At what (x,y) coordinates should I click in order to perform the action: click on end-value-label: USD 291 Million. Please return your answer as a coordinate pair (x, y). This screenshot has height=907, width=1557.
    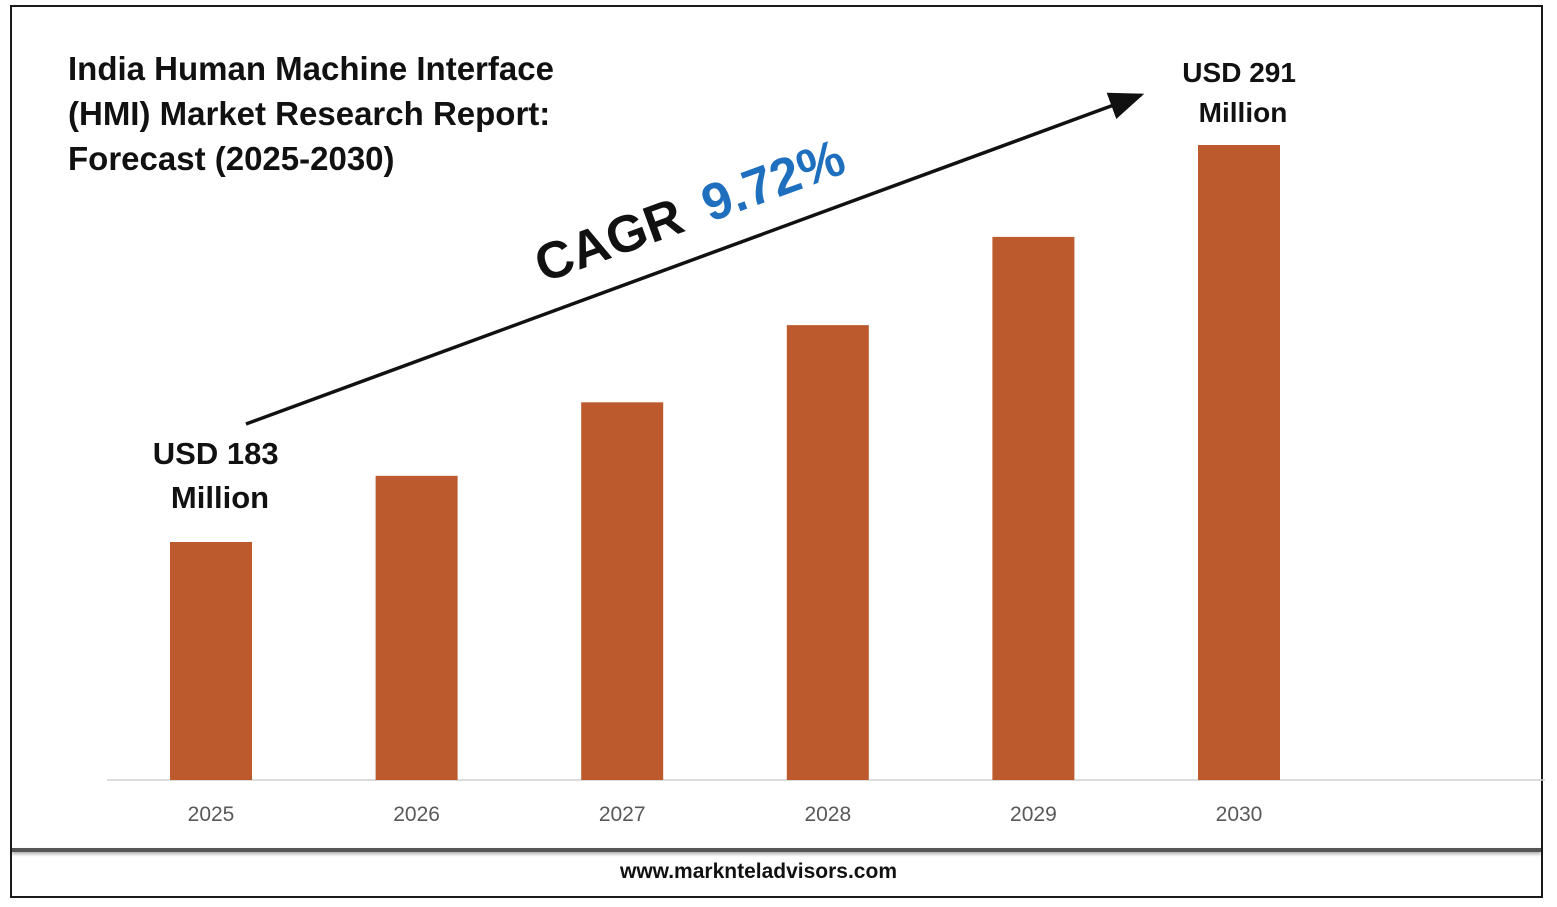
    Looking at the image, I should click on (1242, 92).